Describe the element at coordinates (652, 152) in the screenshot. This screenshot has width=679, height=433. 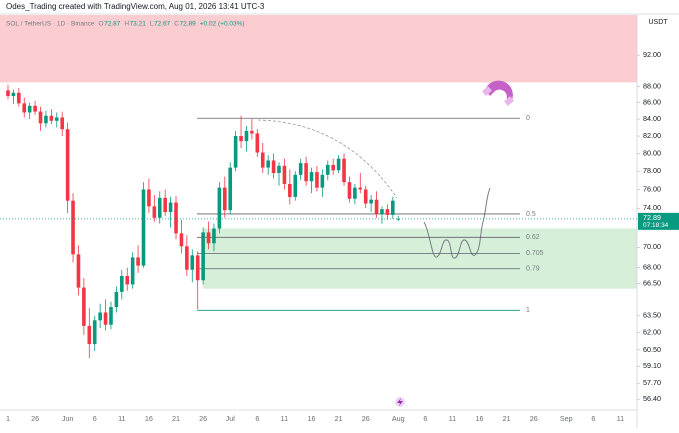
I see `y-tick-label: 80.00` at that location.